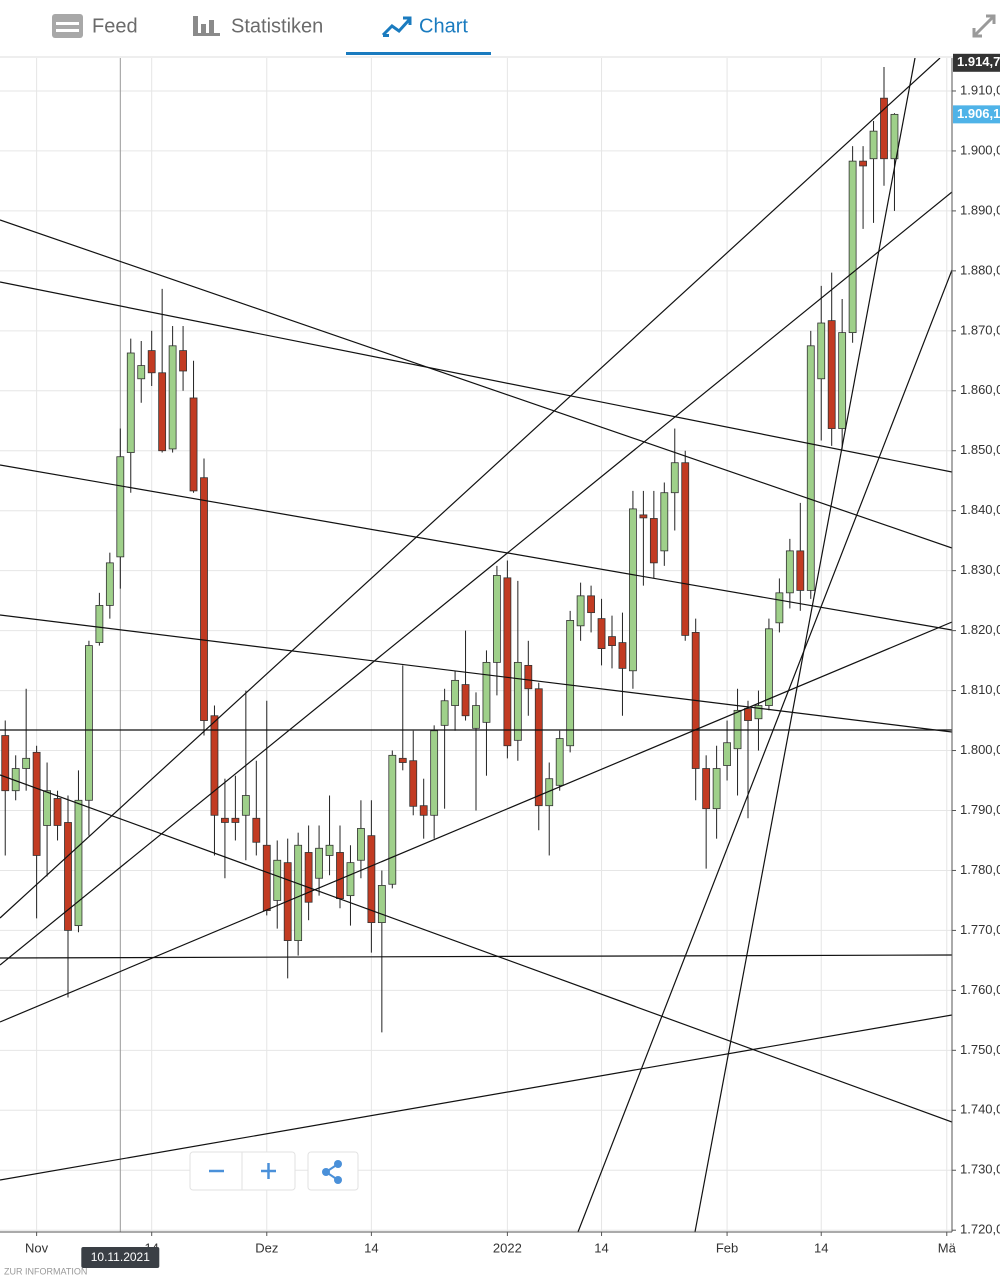  I want to click on x-tick-label: Dez, so click(266, 1247).